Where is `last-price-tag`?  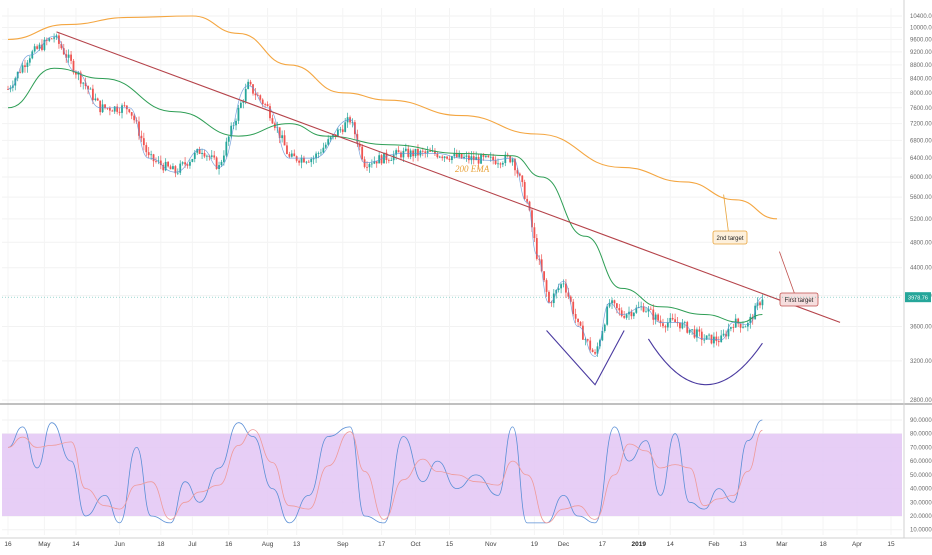 last-price-tag is located at coordinates (918, 297).